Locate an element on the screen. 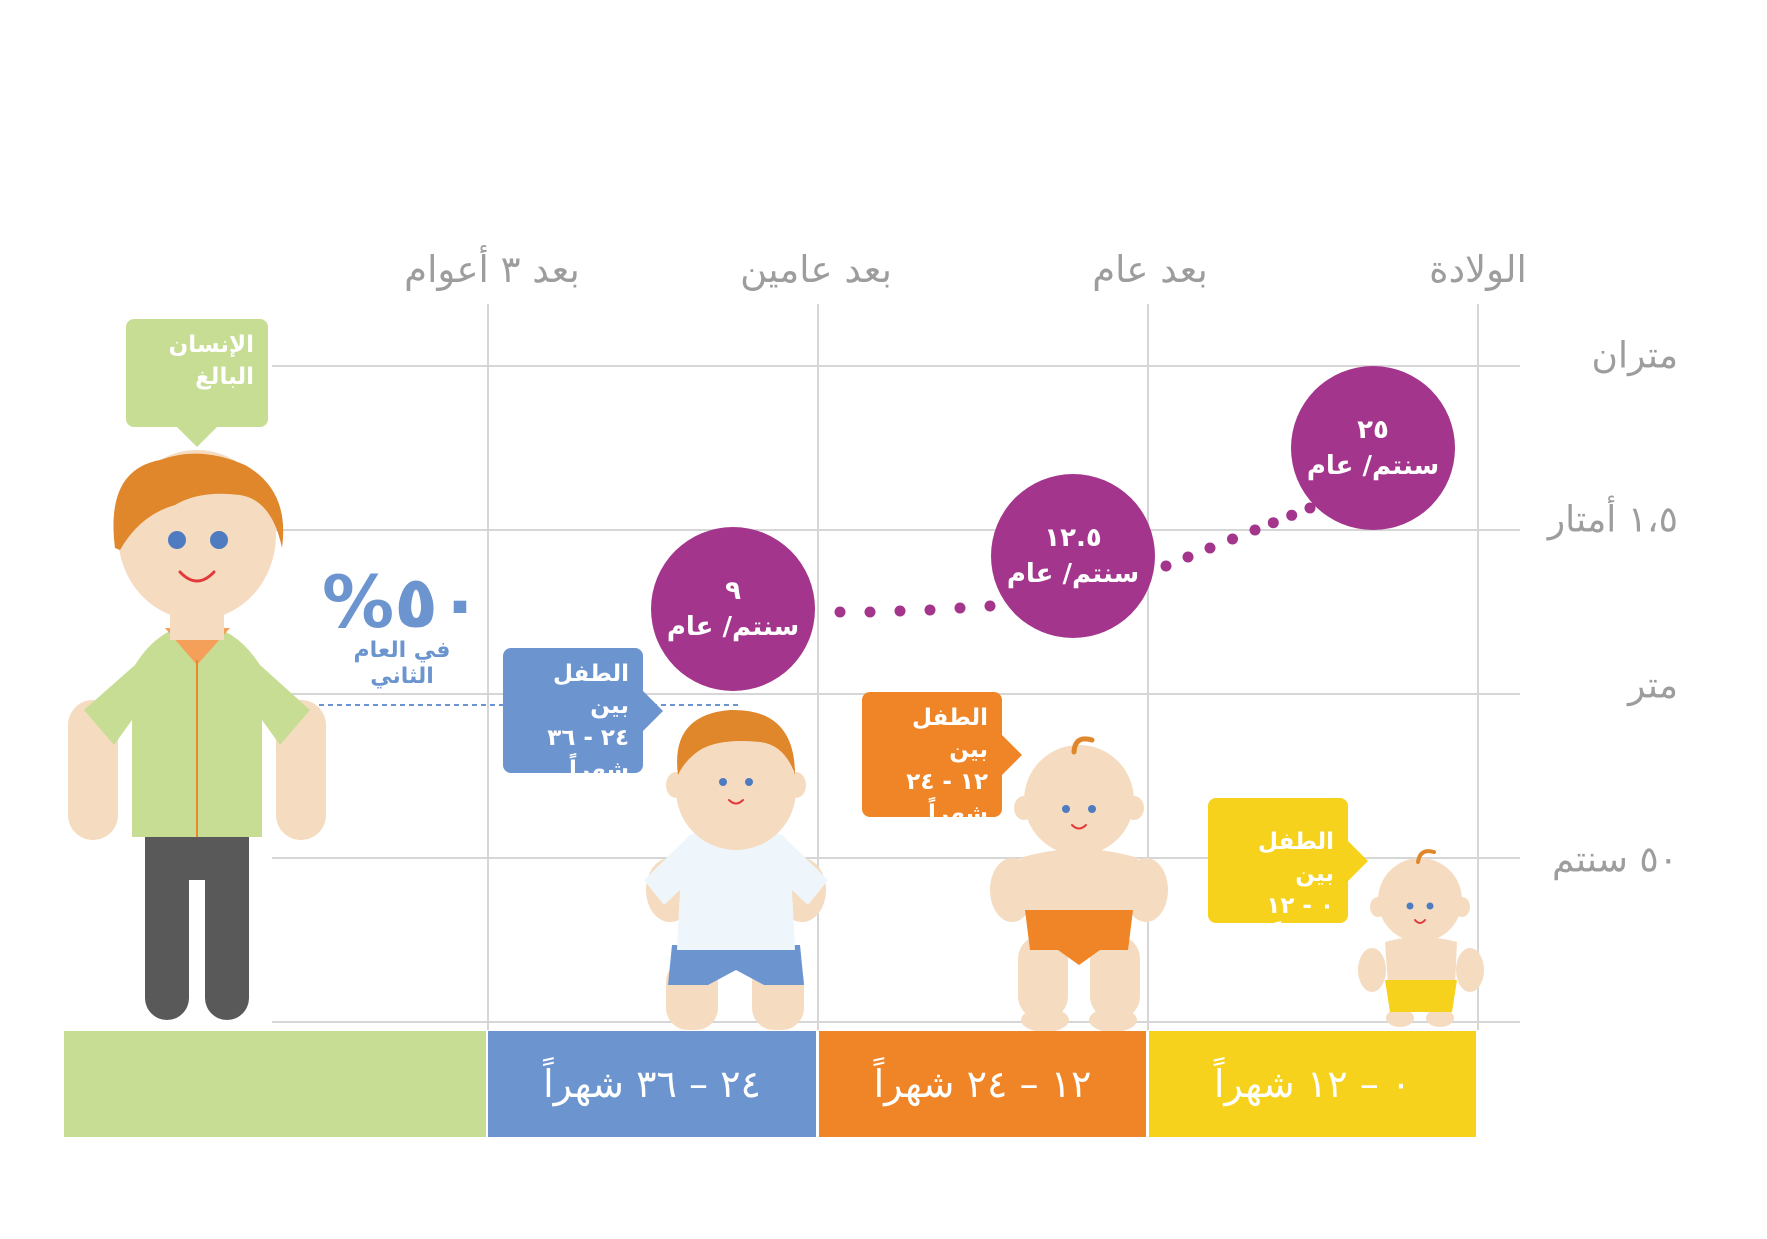  child-12-24-figure is located at coordinates (1079, 884).